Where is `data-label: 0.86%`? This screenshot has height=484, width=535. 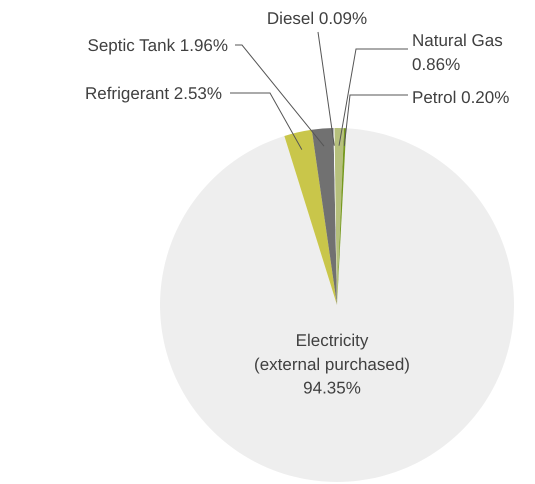 data-label: 0.86% is located at coordinates (436, 64).